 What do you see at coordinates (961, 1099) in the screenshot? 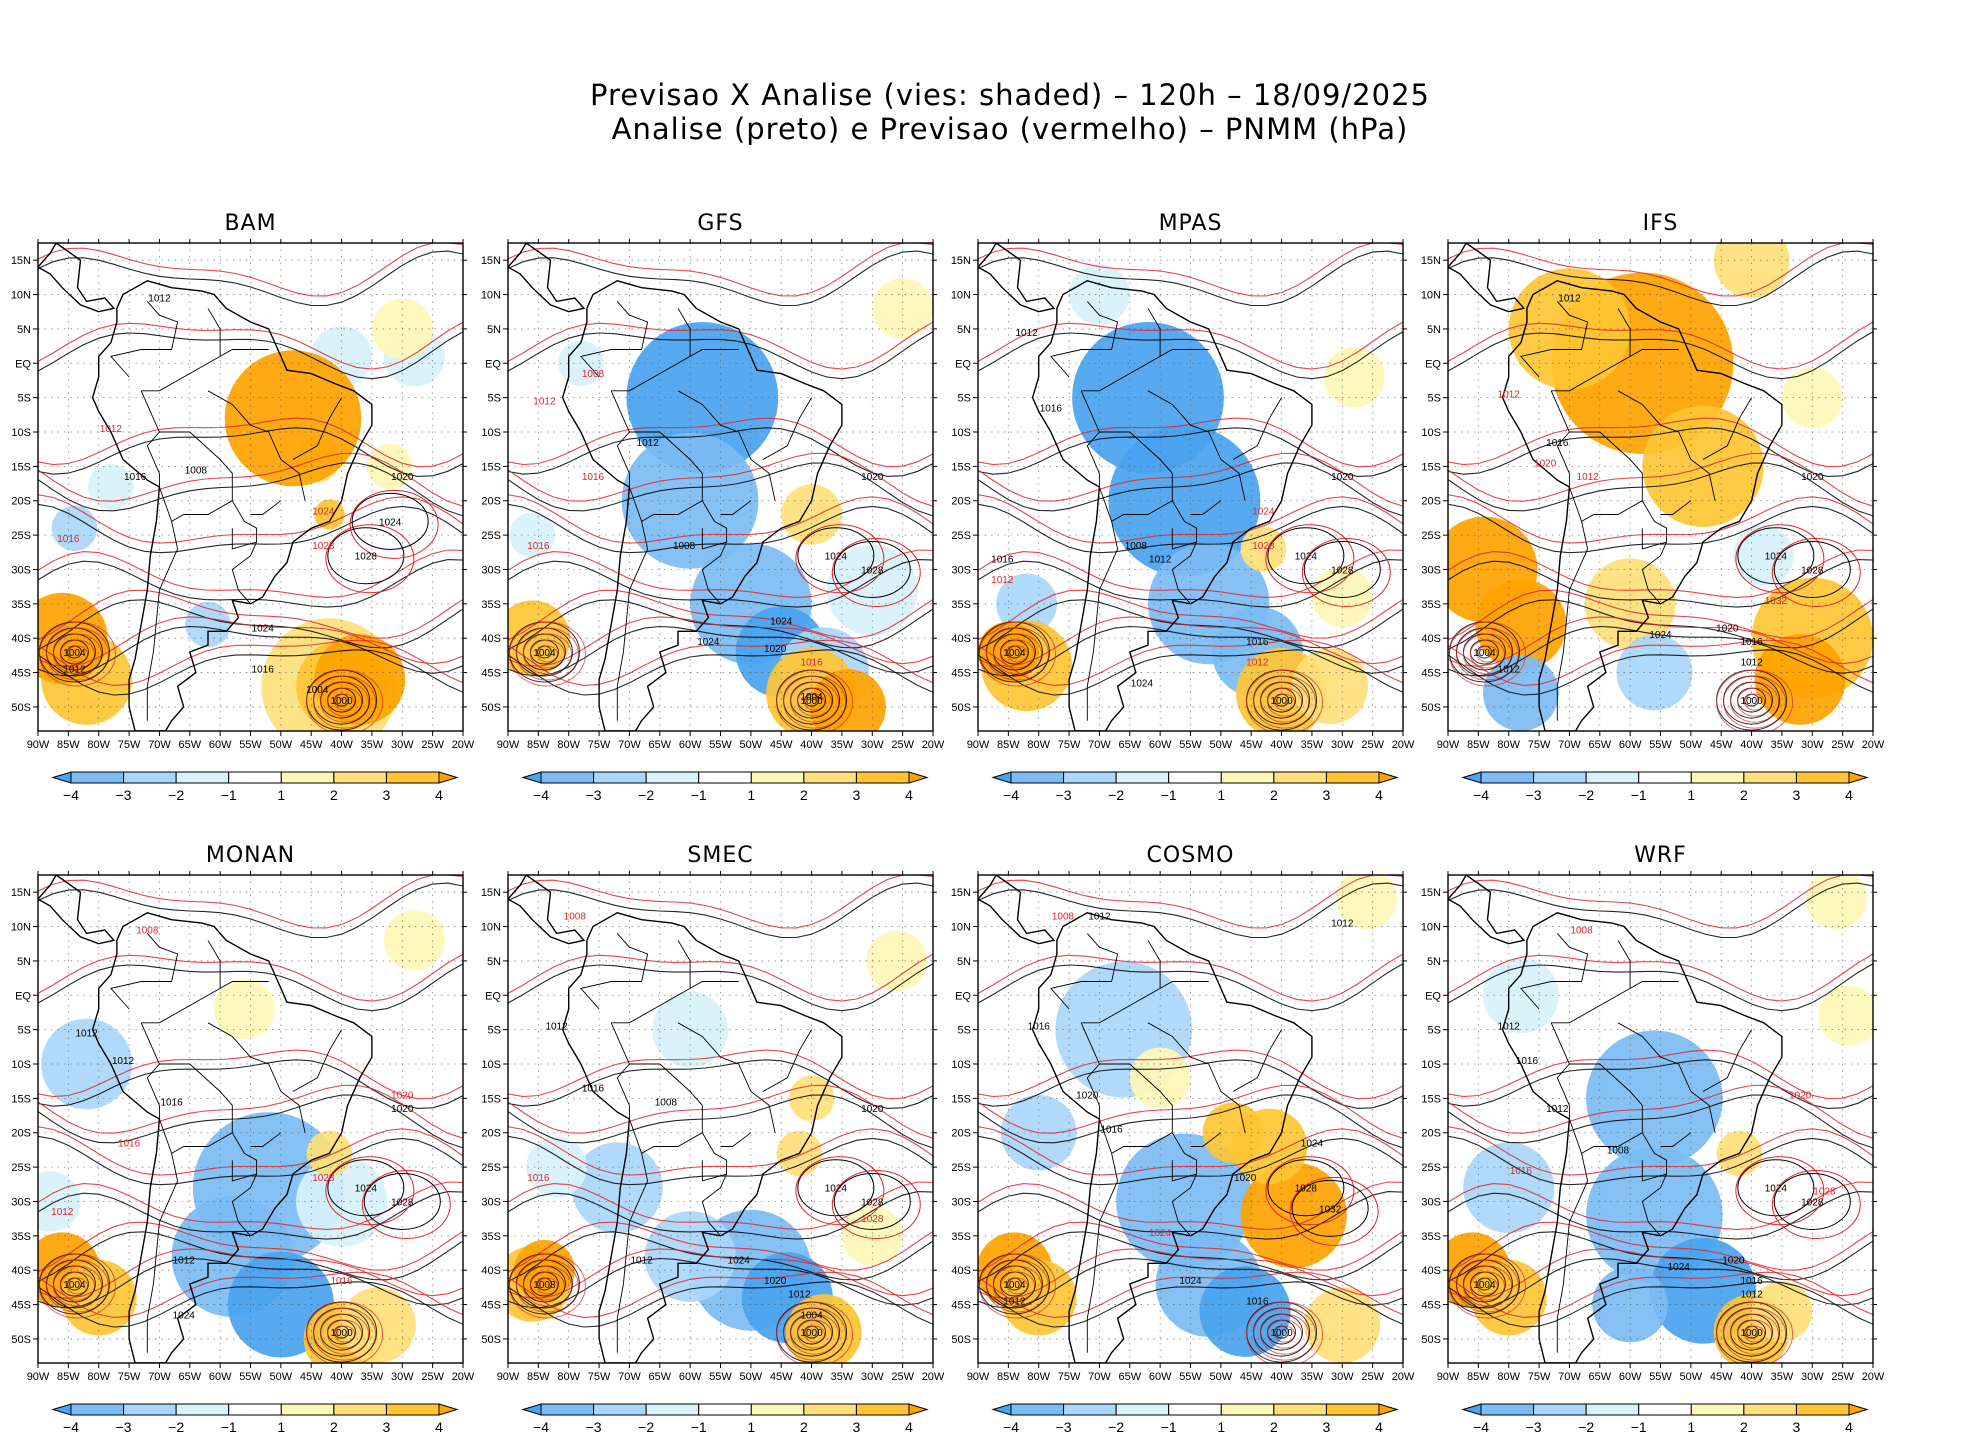
I see `lat-label: 15S` at bounding box center [961, 1099].